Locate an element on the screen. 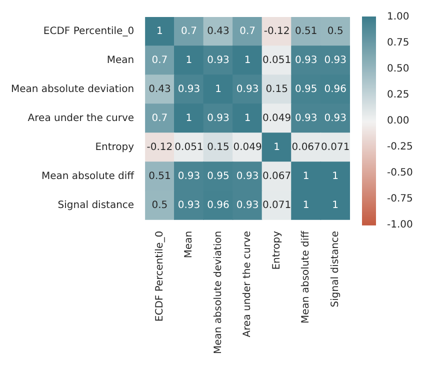 The width and height of the screenshot is (426, 365). color-bar-label: -0.75 is located at coordinates (400, 199).